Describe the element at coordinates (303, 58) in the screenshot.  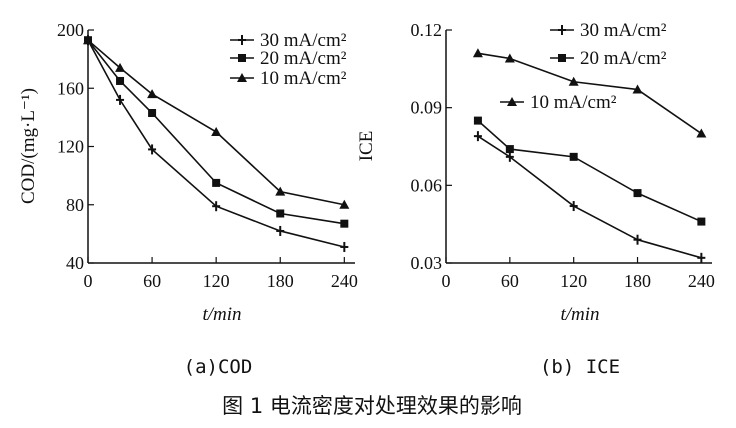
I see `cod-legend-label: 20 mA/cm²` at that location.